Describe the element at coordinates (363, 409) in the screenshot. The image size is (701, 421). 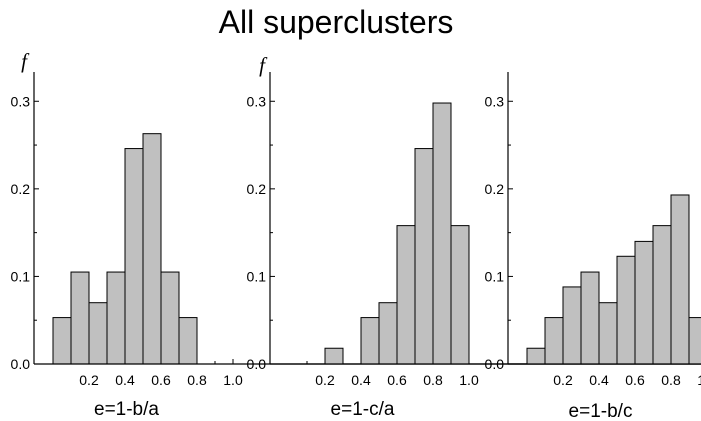
I see `x-axis-label: e=1-c/a` at that location.